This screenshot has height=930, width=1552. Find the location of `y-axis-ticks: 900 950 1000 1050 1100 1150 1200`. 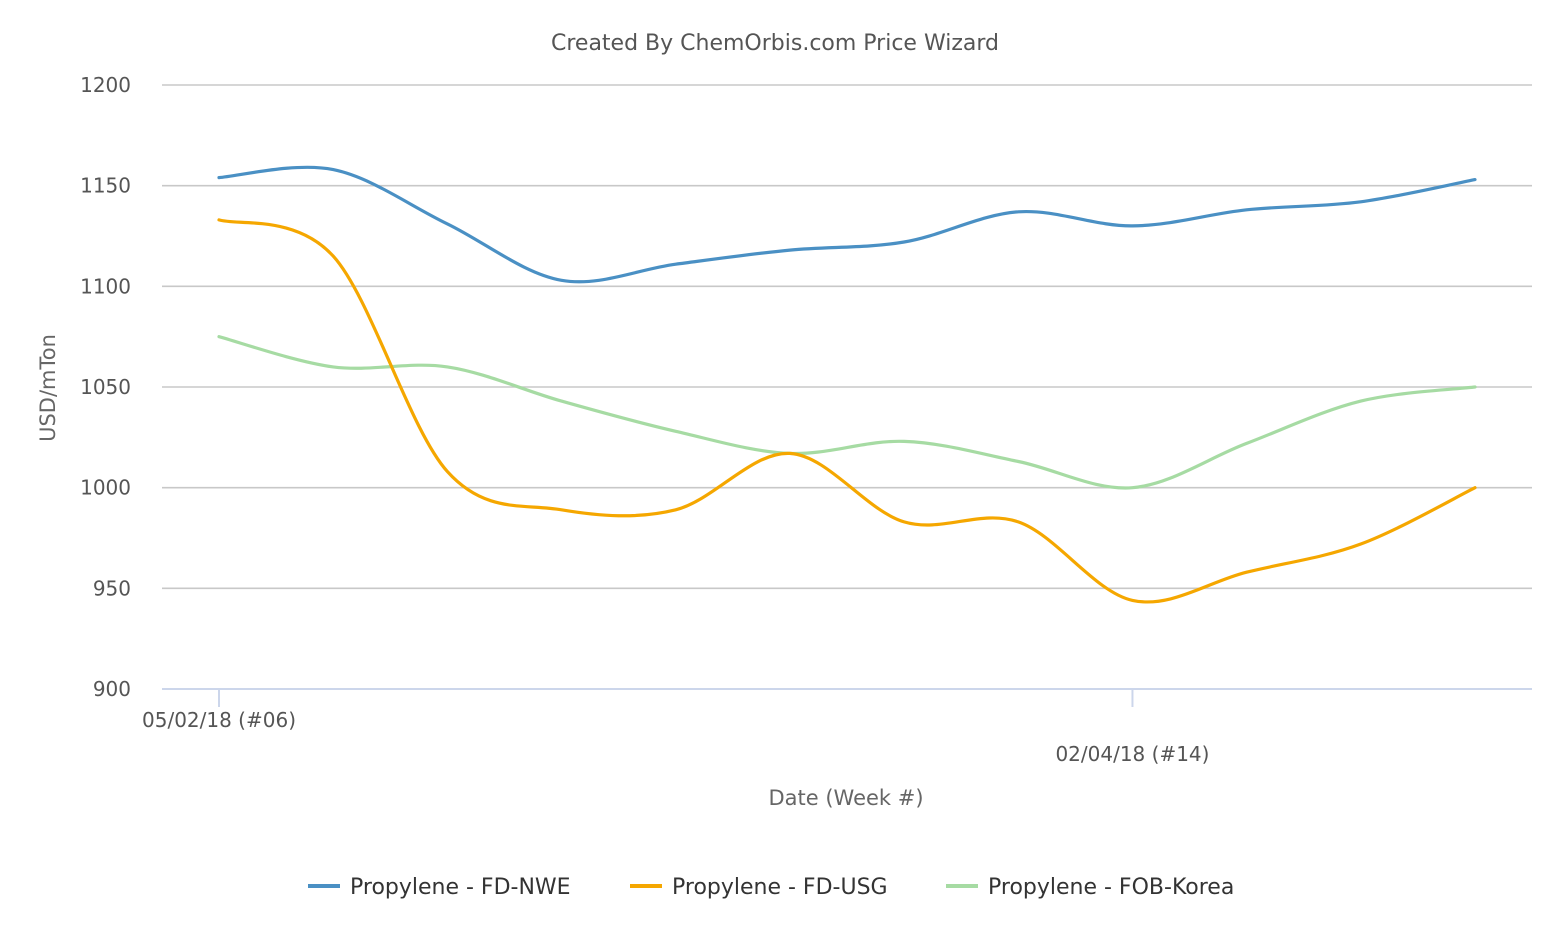

y-axis-ticks: 900 950 1000 1050 1100 1150 1200 is located at coordinates (105, 387).